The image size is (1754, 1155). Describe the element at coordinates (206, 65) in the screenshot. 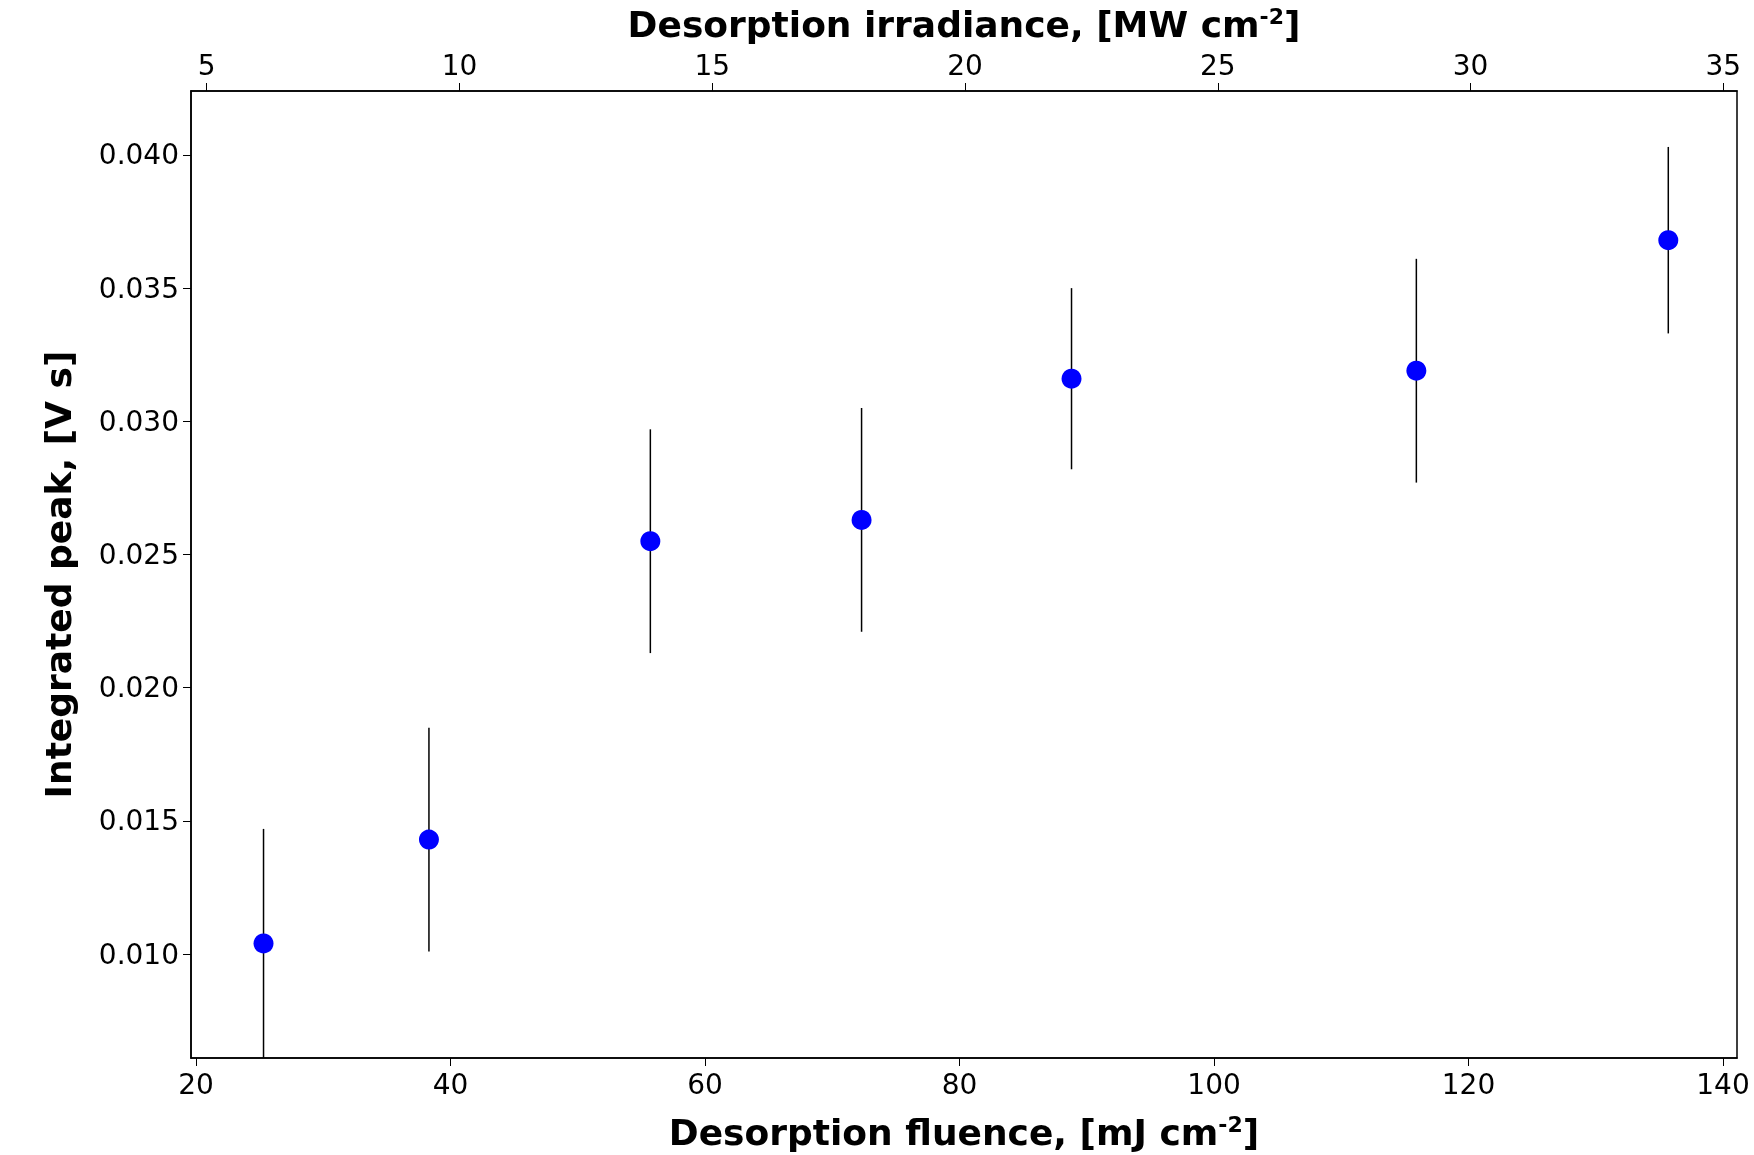

I see `x2-tick-label: 5` at that location.